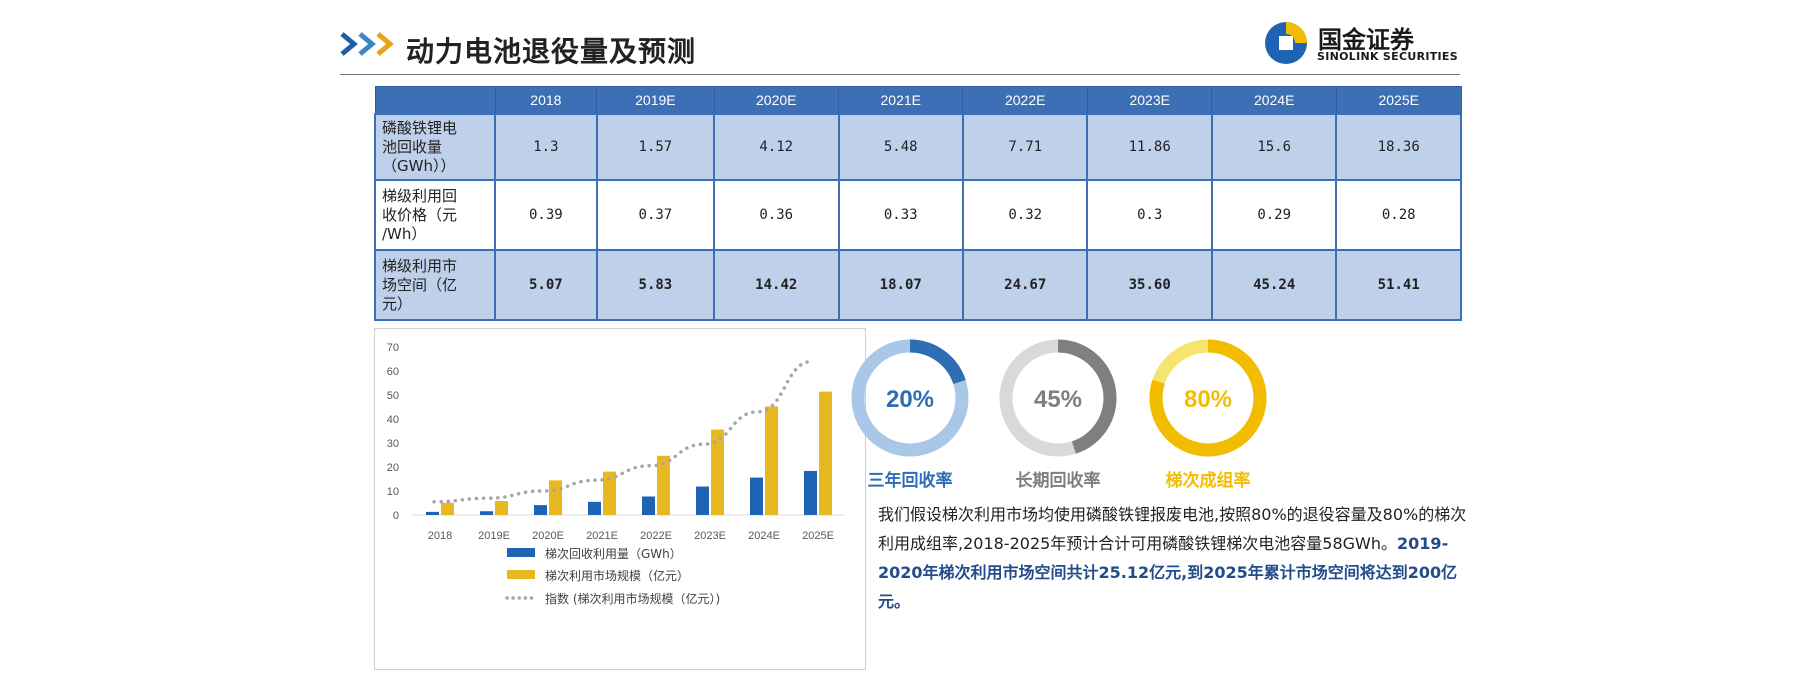 The height and width of the screenshot is (700, 1800). Describe the element at coordinates (1398, 147) in the screenshot. I see `table-cell: 18.36` at that location.